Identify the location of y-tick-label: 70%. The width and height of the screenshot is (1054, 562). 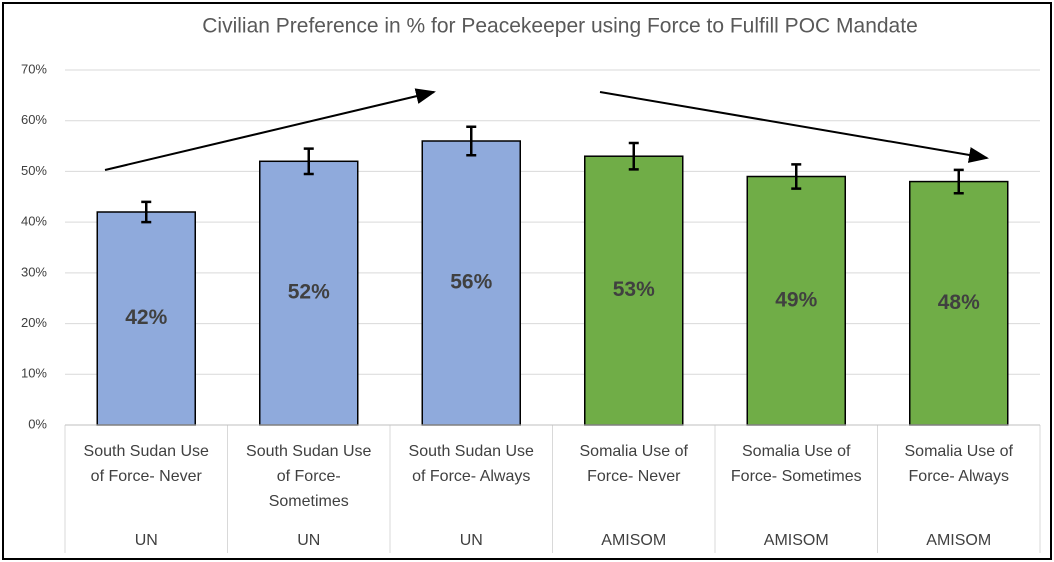
(34, 68).